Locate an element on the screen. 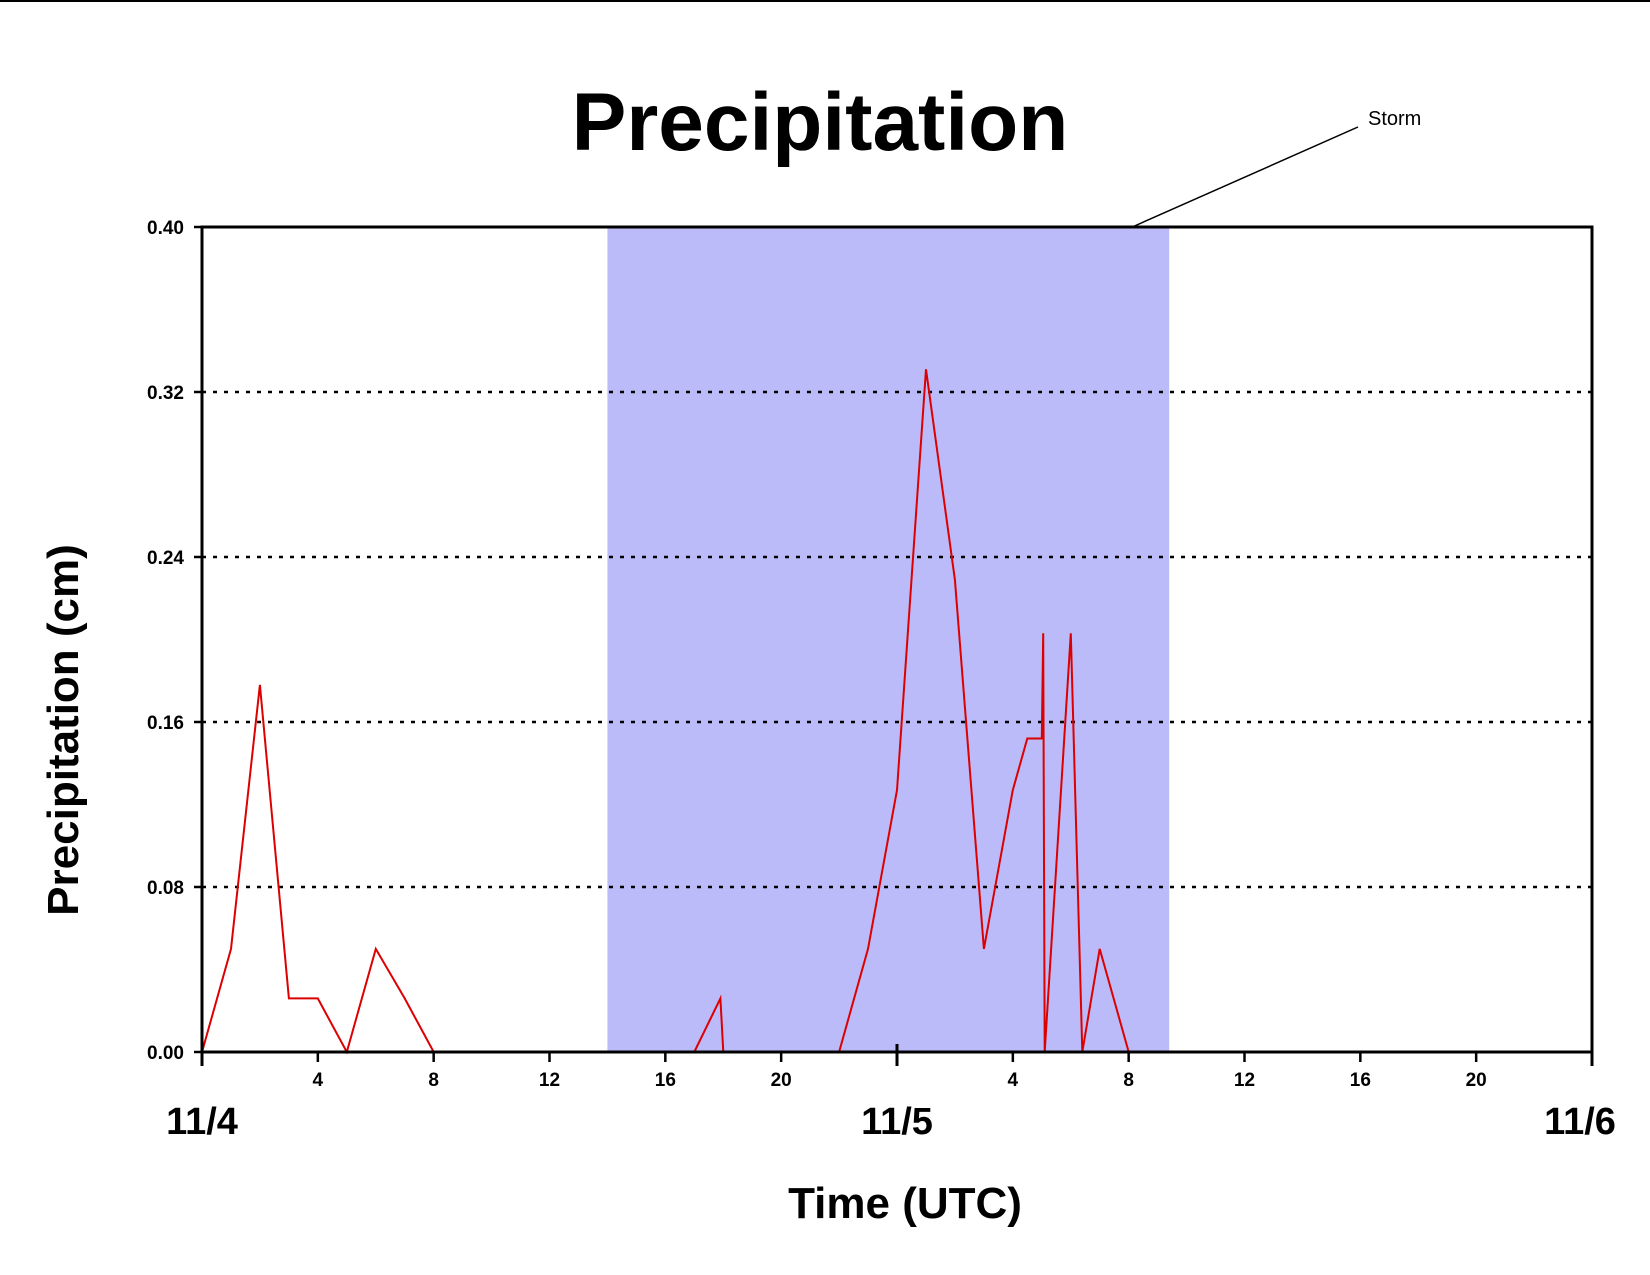 The image size is (1650, 1275). date-label: 11/5 is located at coordinates (897, 1122).